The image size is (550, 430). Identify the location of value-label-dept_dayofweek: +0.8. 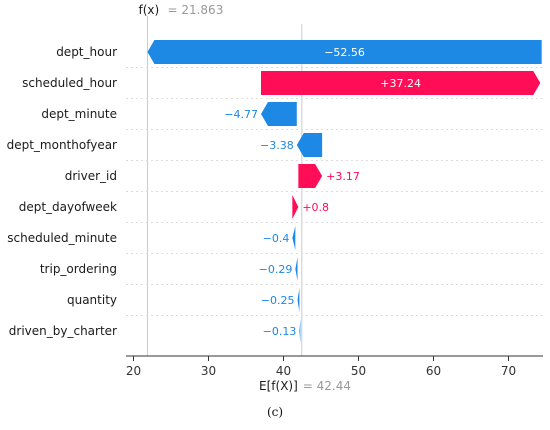
(315, 207).